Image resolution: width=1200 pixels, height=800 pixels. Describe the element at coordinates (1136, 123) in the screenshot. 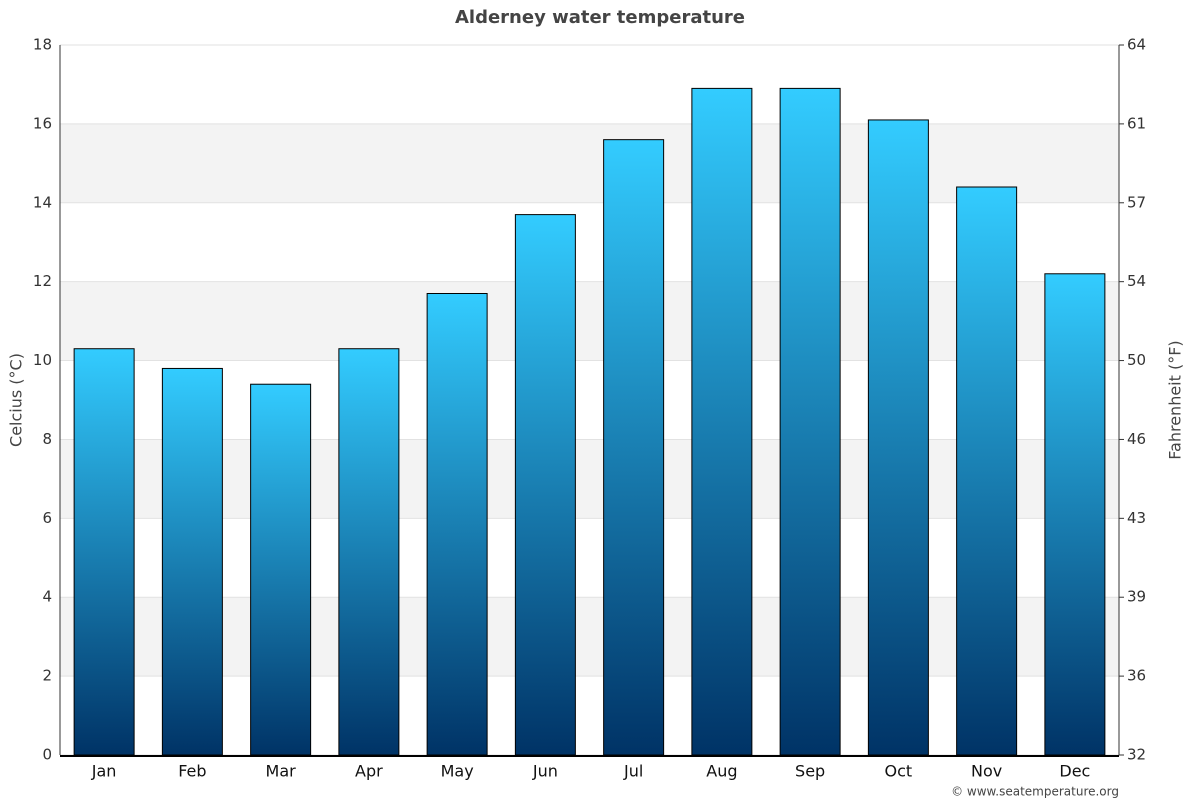

I see `y2-tick-label: 61` at that location.